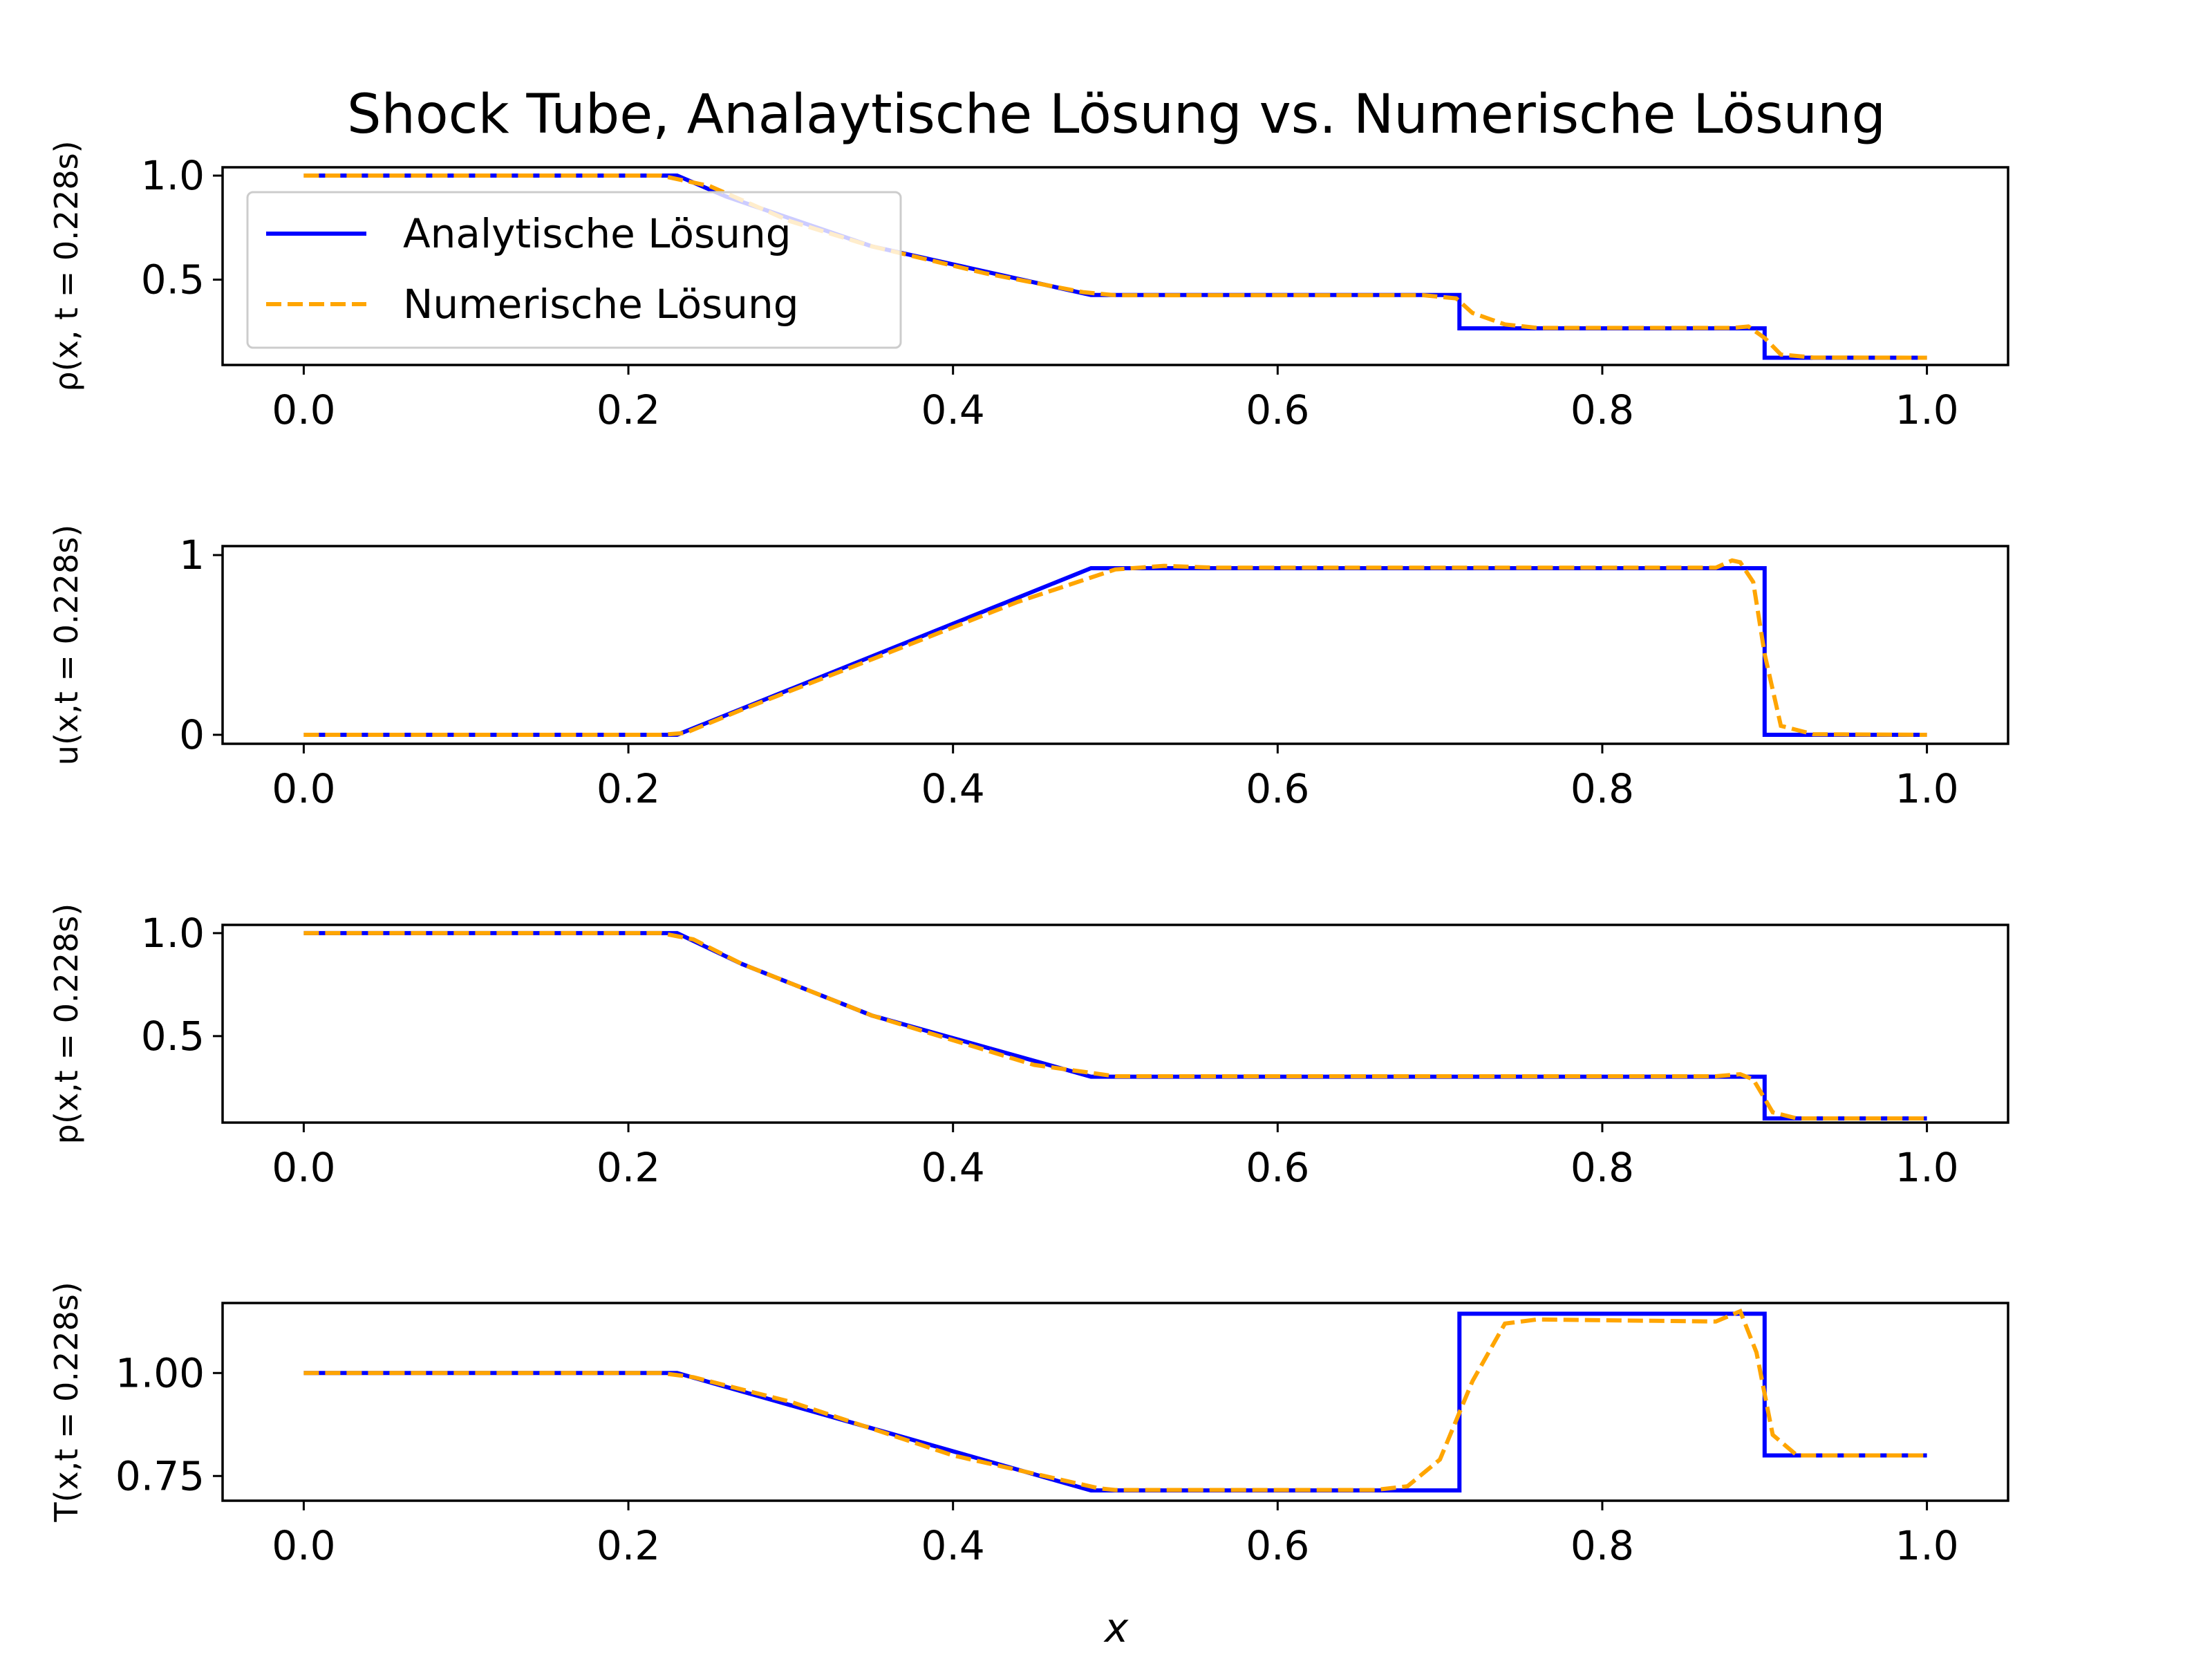  What do you see at coordinates (160, 1372) in the screenshot?
I see `y-tick-label: 1.00` at bounding box center [160, 1372].